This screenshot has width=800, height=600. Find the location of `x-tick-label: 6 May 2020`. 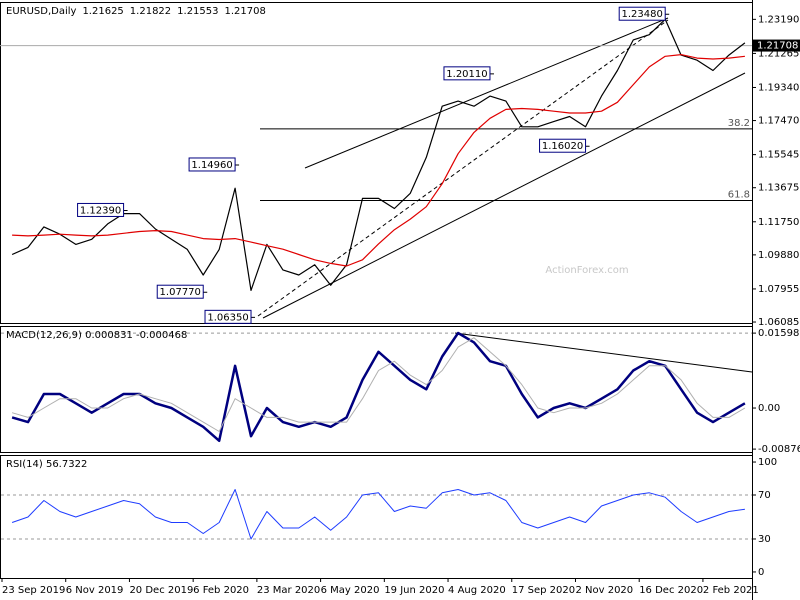

x-tick-label: 6 May 2020 is located at coordinates (350, 590).